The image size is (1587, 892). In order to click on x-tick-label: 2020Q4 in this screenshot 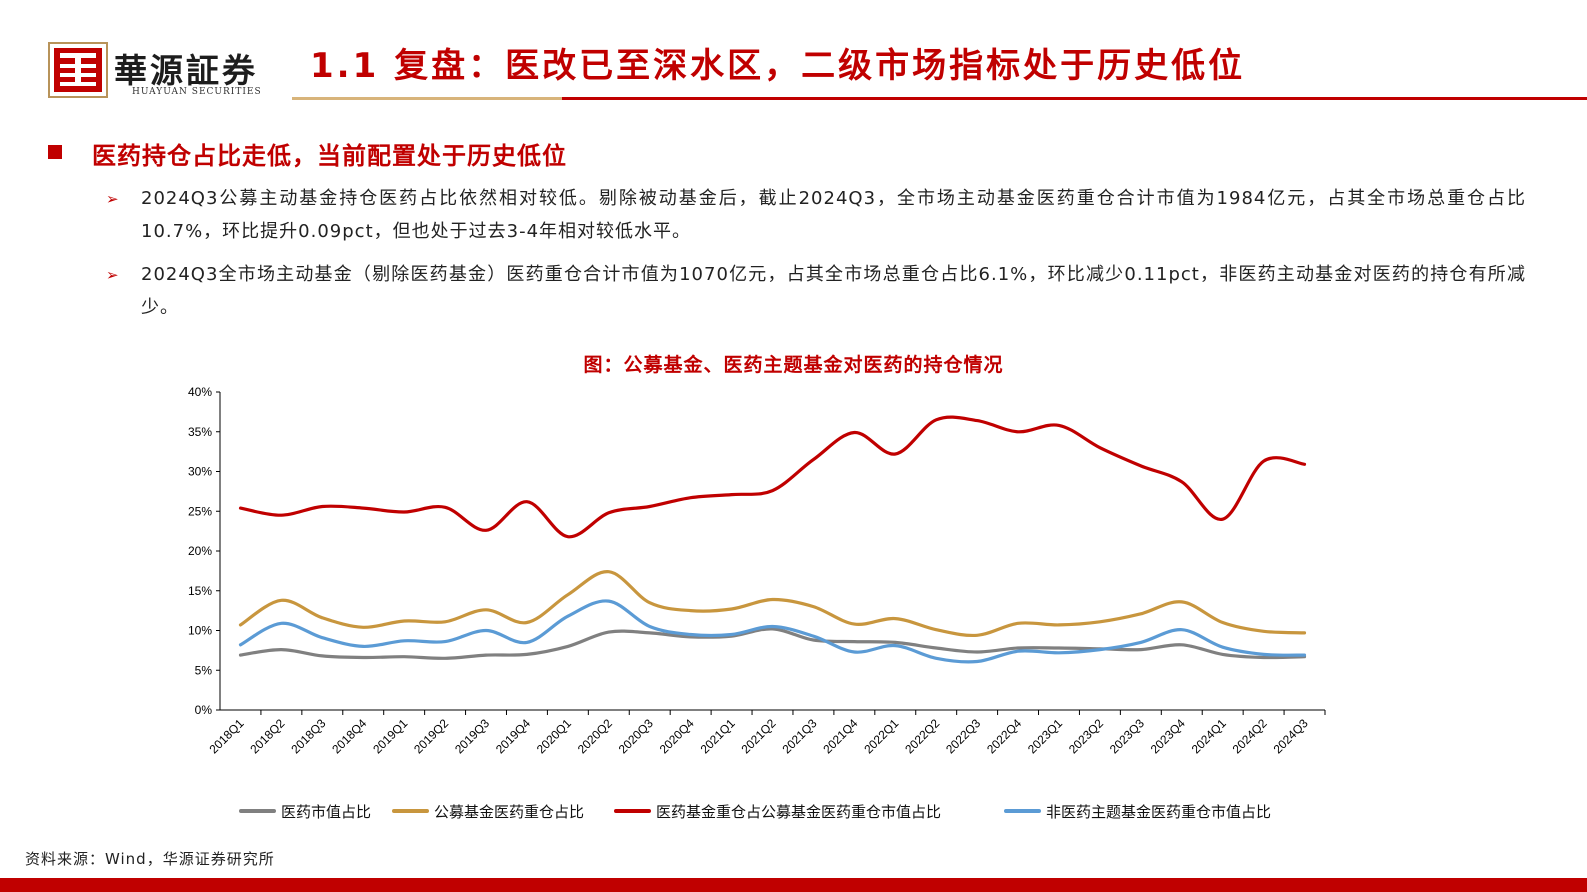, I will do `click(677, 736)`.